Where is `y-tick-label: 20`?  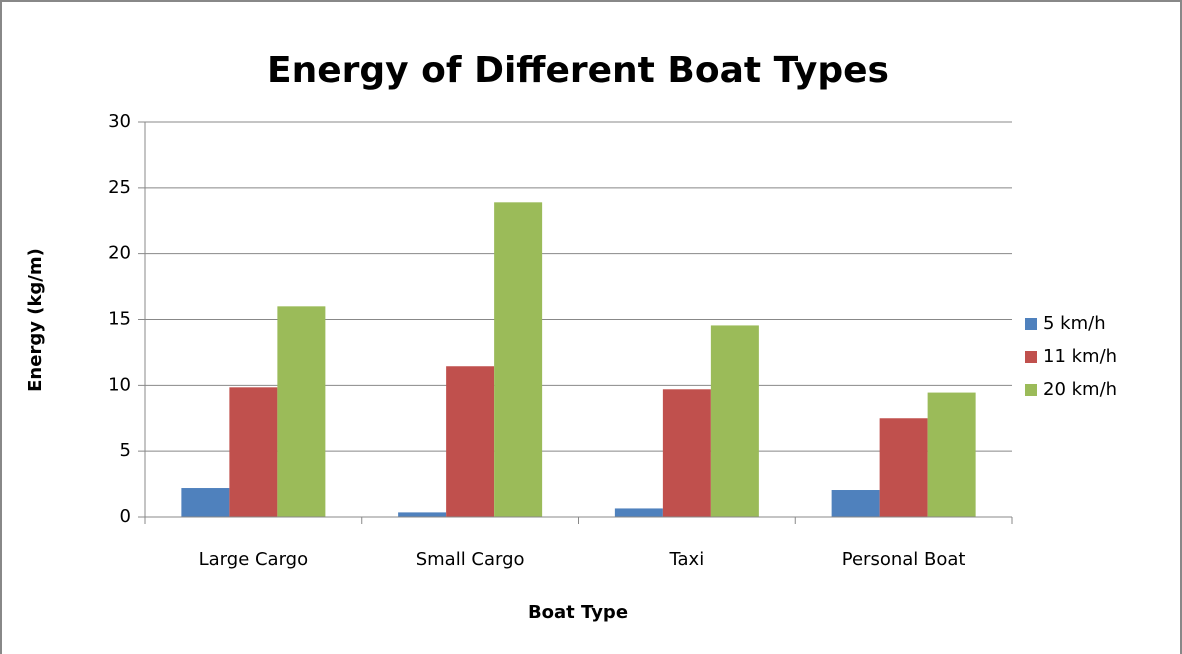 y-tick-label: 20 is located at coordinates (119, 253).